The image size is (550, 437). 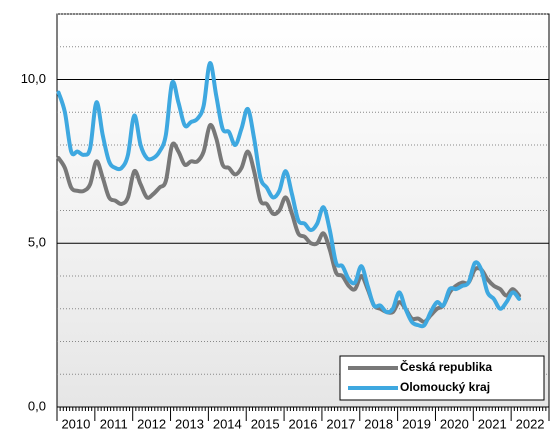 What do you see at coordinates (340, 423) in the screenshot?
I see `x-tick-label: 2017` at bounding box center [340, 423].